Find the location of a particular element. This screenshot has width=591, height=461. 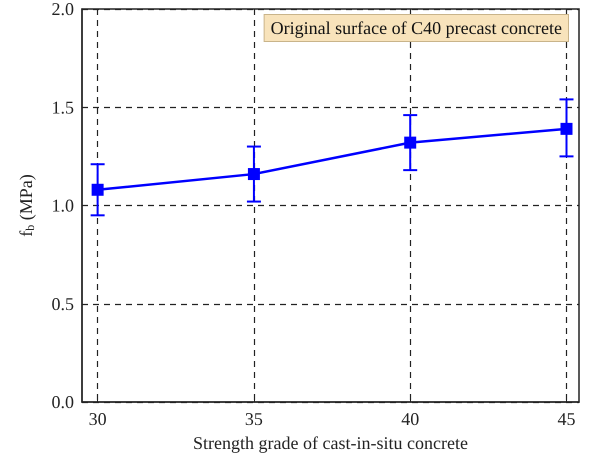

y-tick-label: 1.0 is located at coordinates (63, 206).